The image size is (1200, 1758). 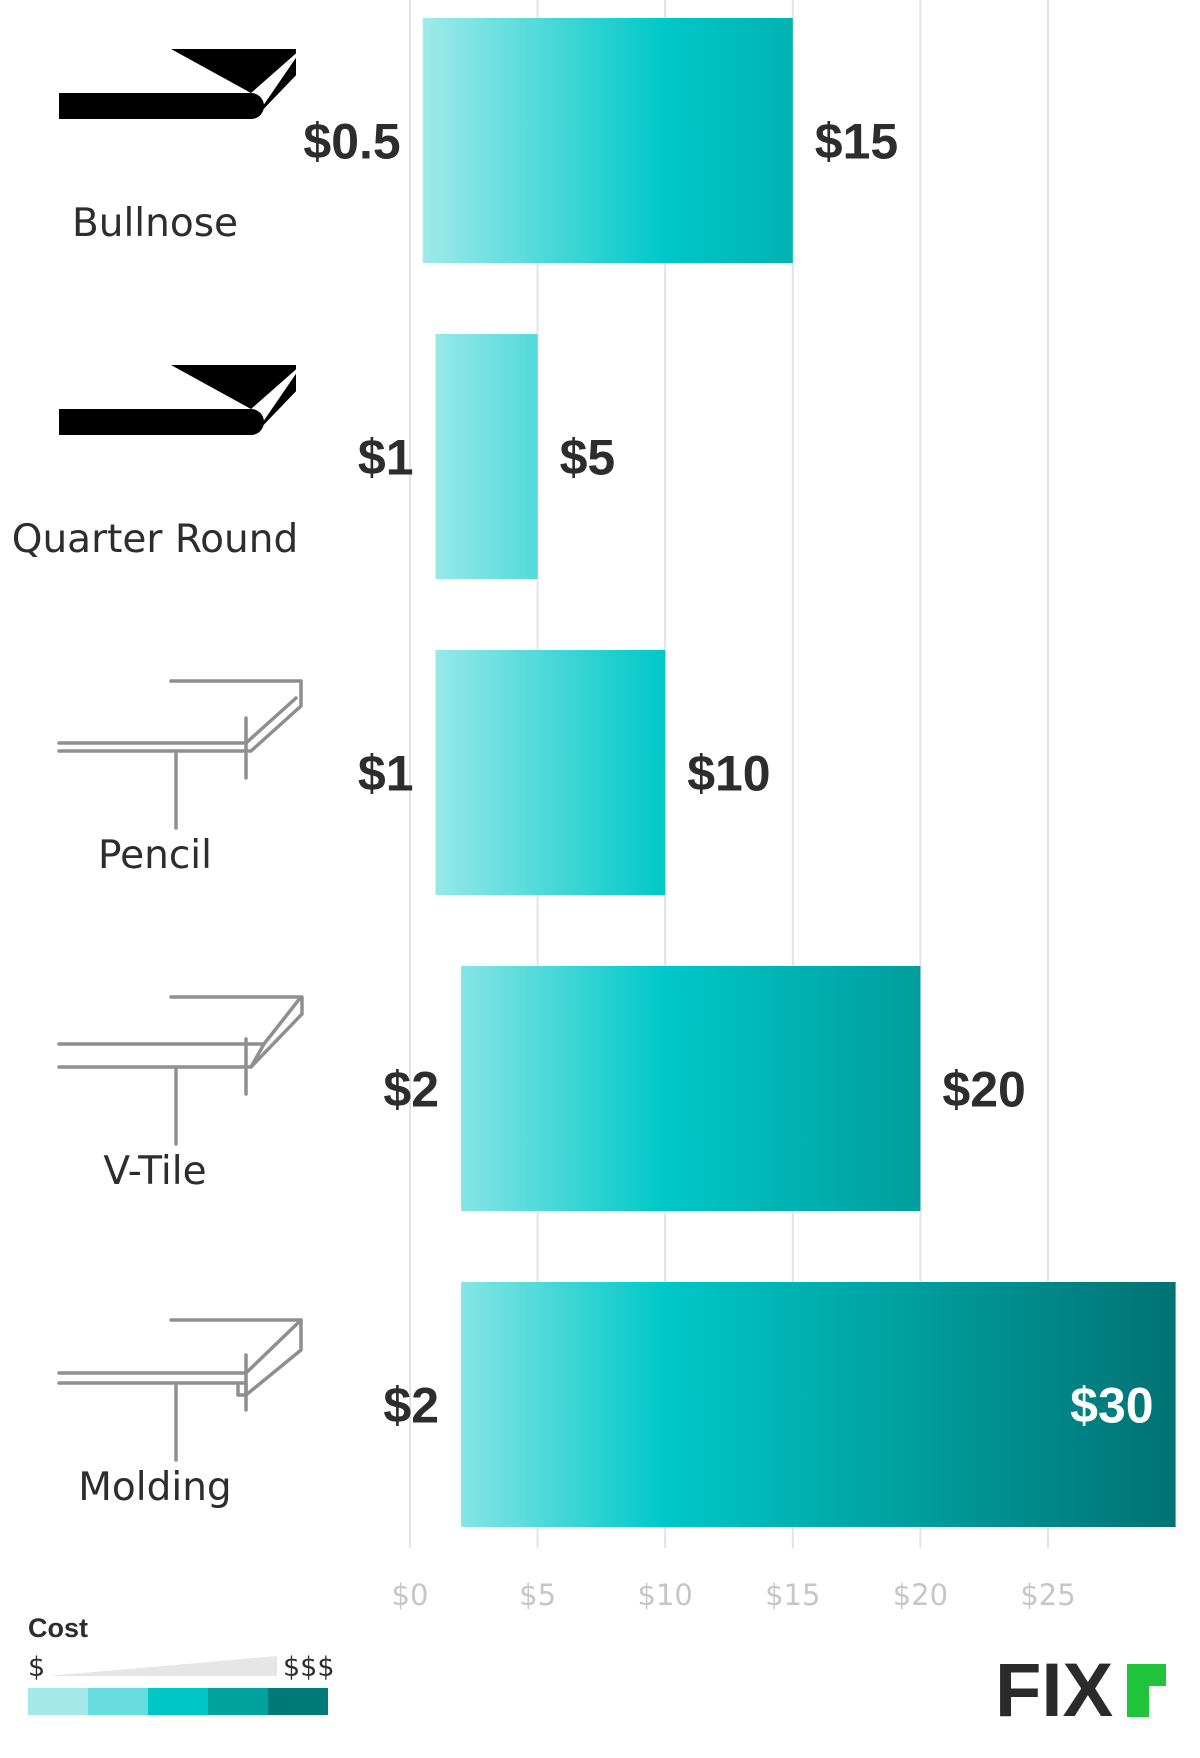 I want to click on high-value-label-quarter-round: $5, so click(x=588, y=458).